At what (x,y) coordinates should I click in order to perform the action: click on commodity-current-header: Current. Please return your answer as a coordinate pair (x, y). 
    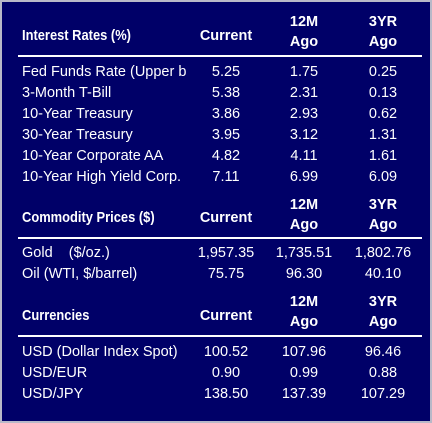
    Looking at the image, I should click on (226, 218).